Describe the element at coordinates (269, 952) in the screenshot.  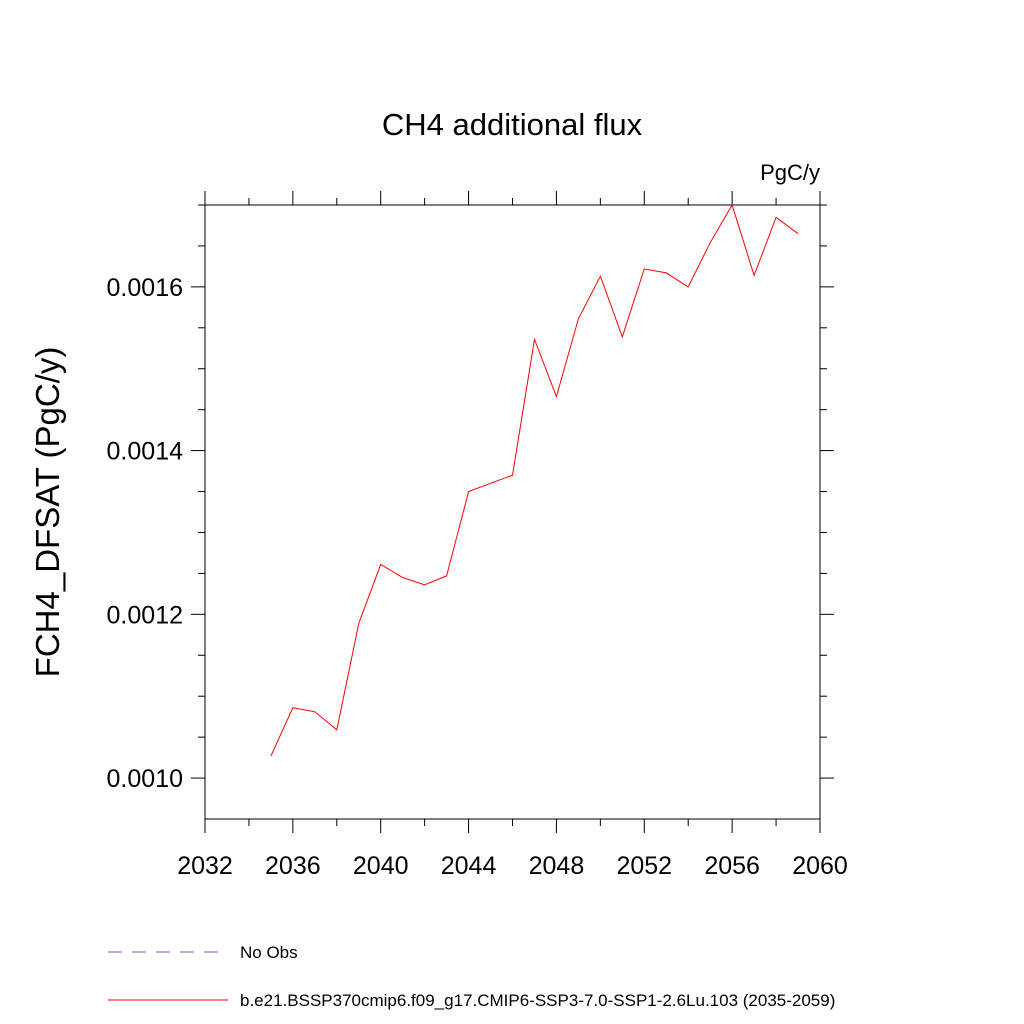
I see `legend-entry: No Obs` at that location.